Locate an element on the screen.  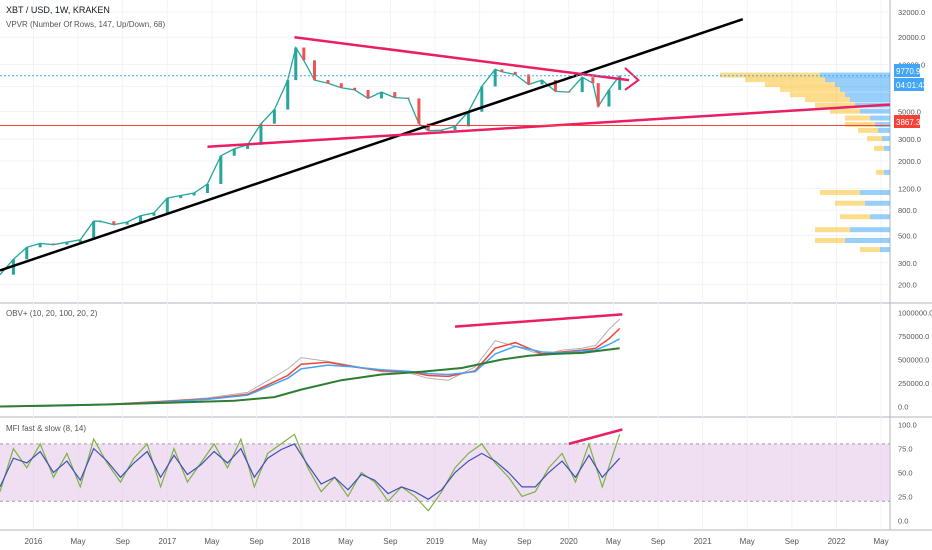
last-price-badge: 9770.9 is located at coordinates (907, 70).